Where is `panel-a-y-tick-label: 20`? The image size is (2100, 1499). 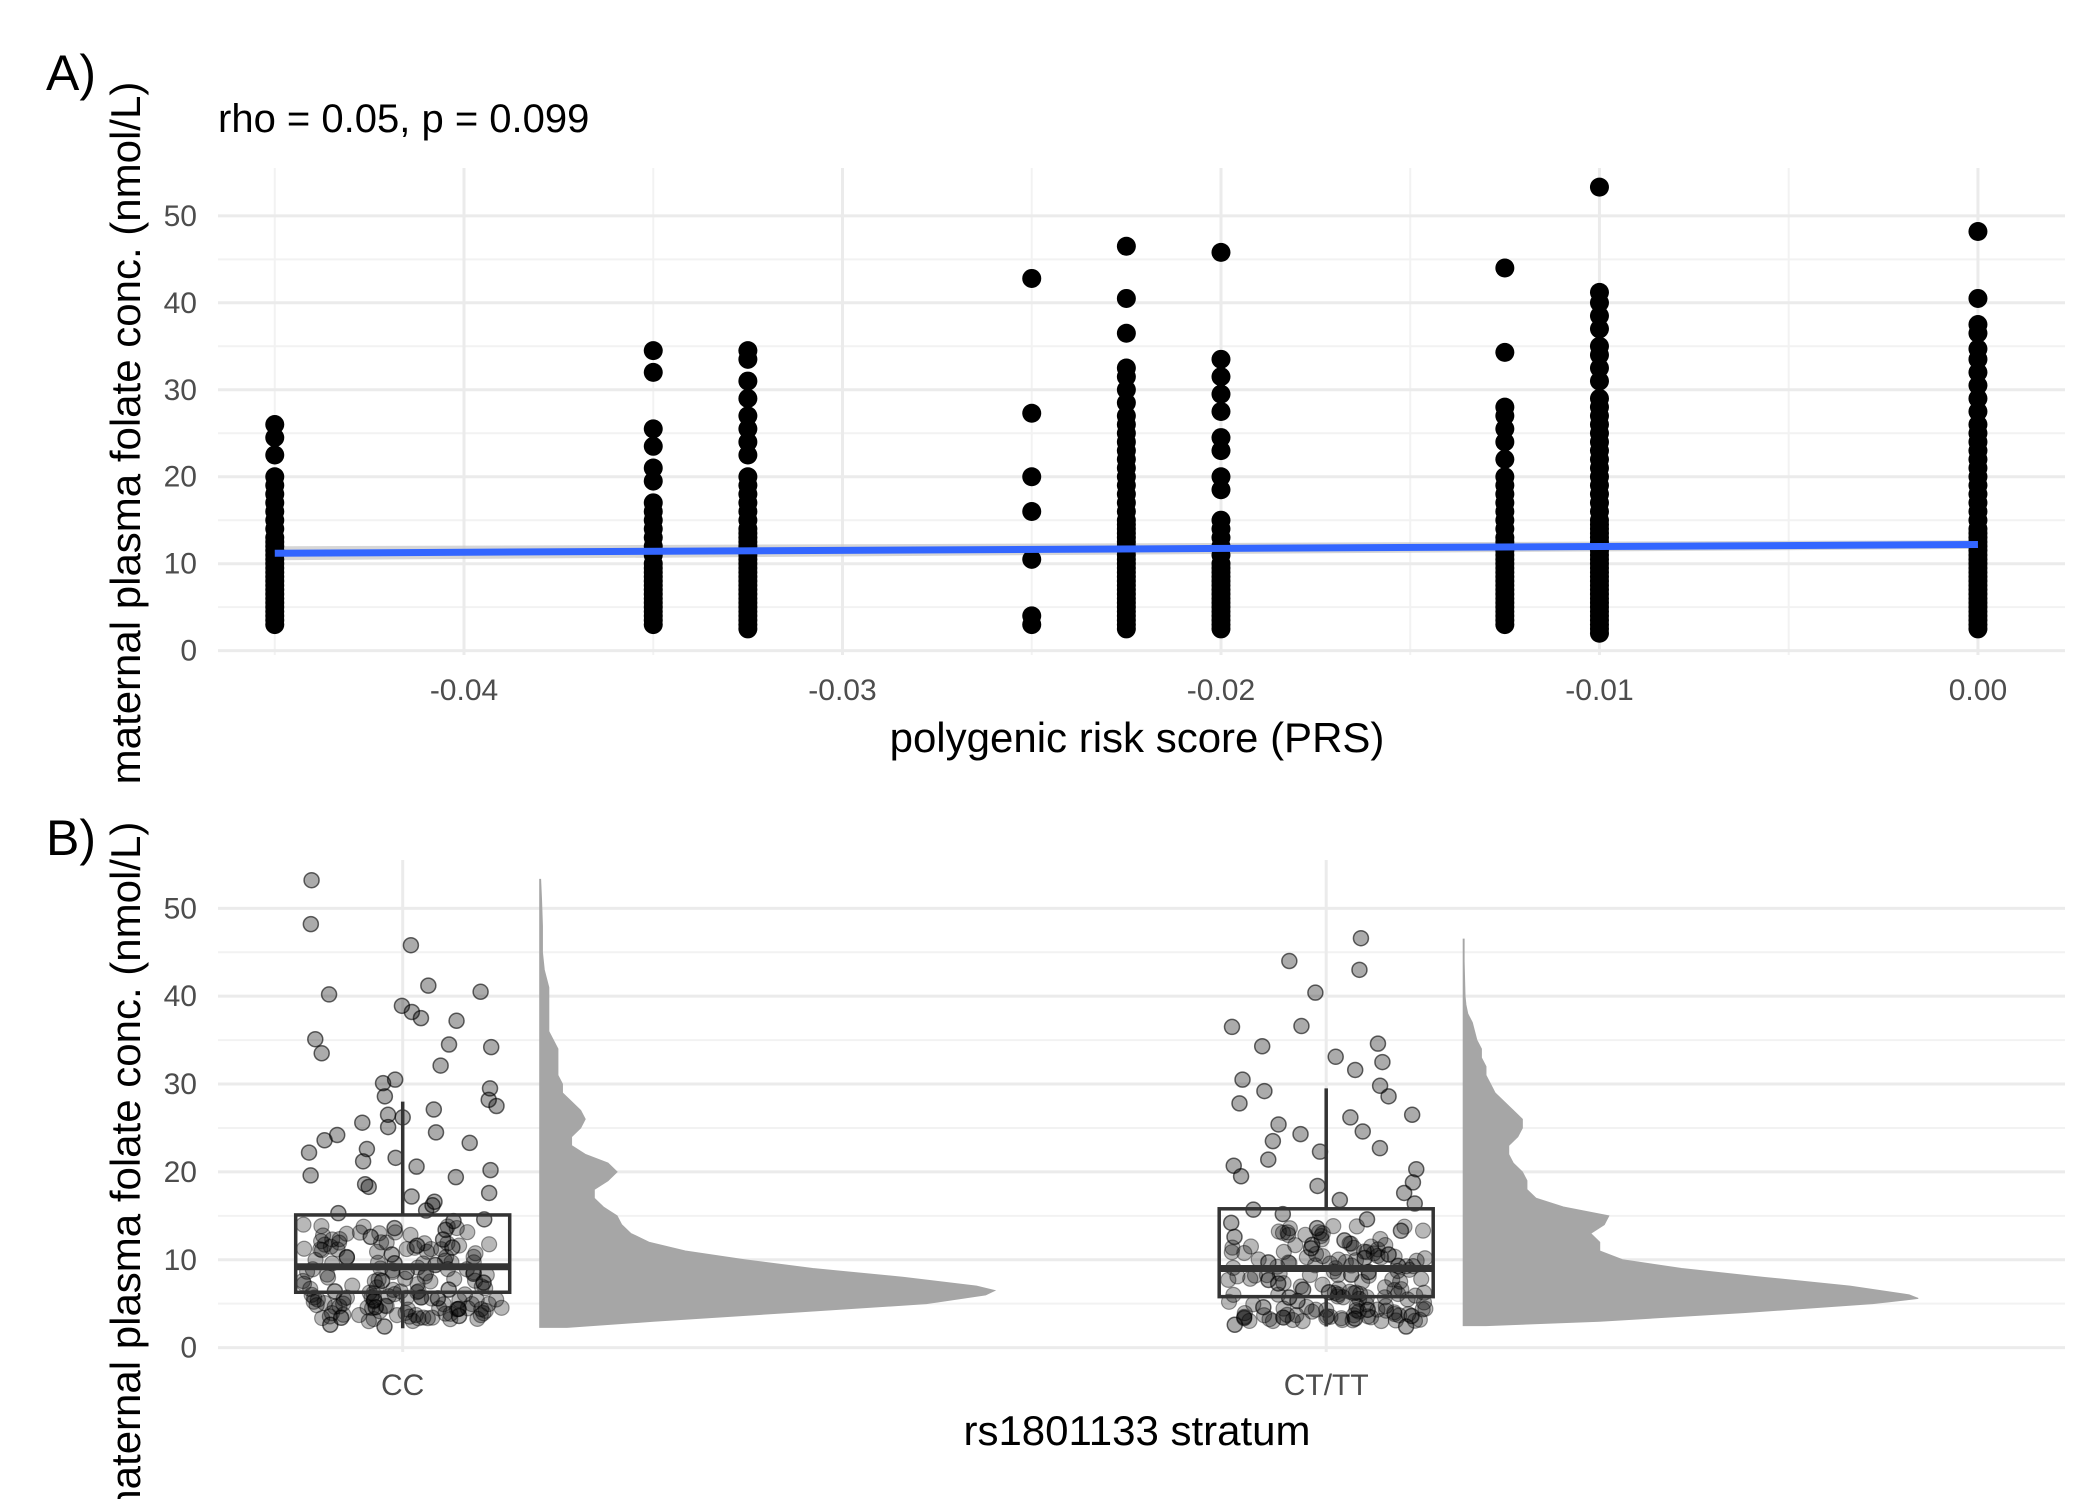
panel-a-y-tick-label: 20 is located at coordinates (180, 477).